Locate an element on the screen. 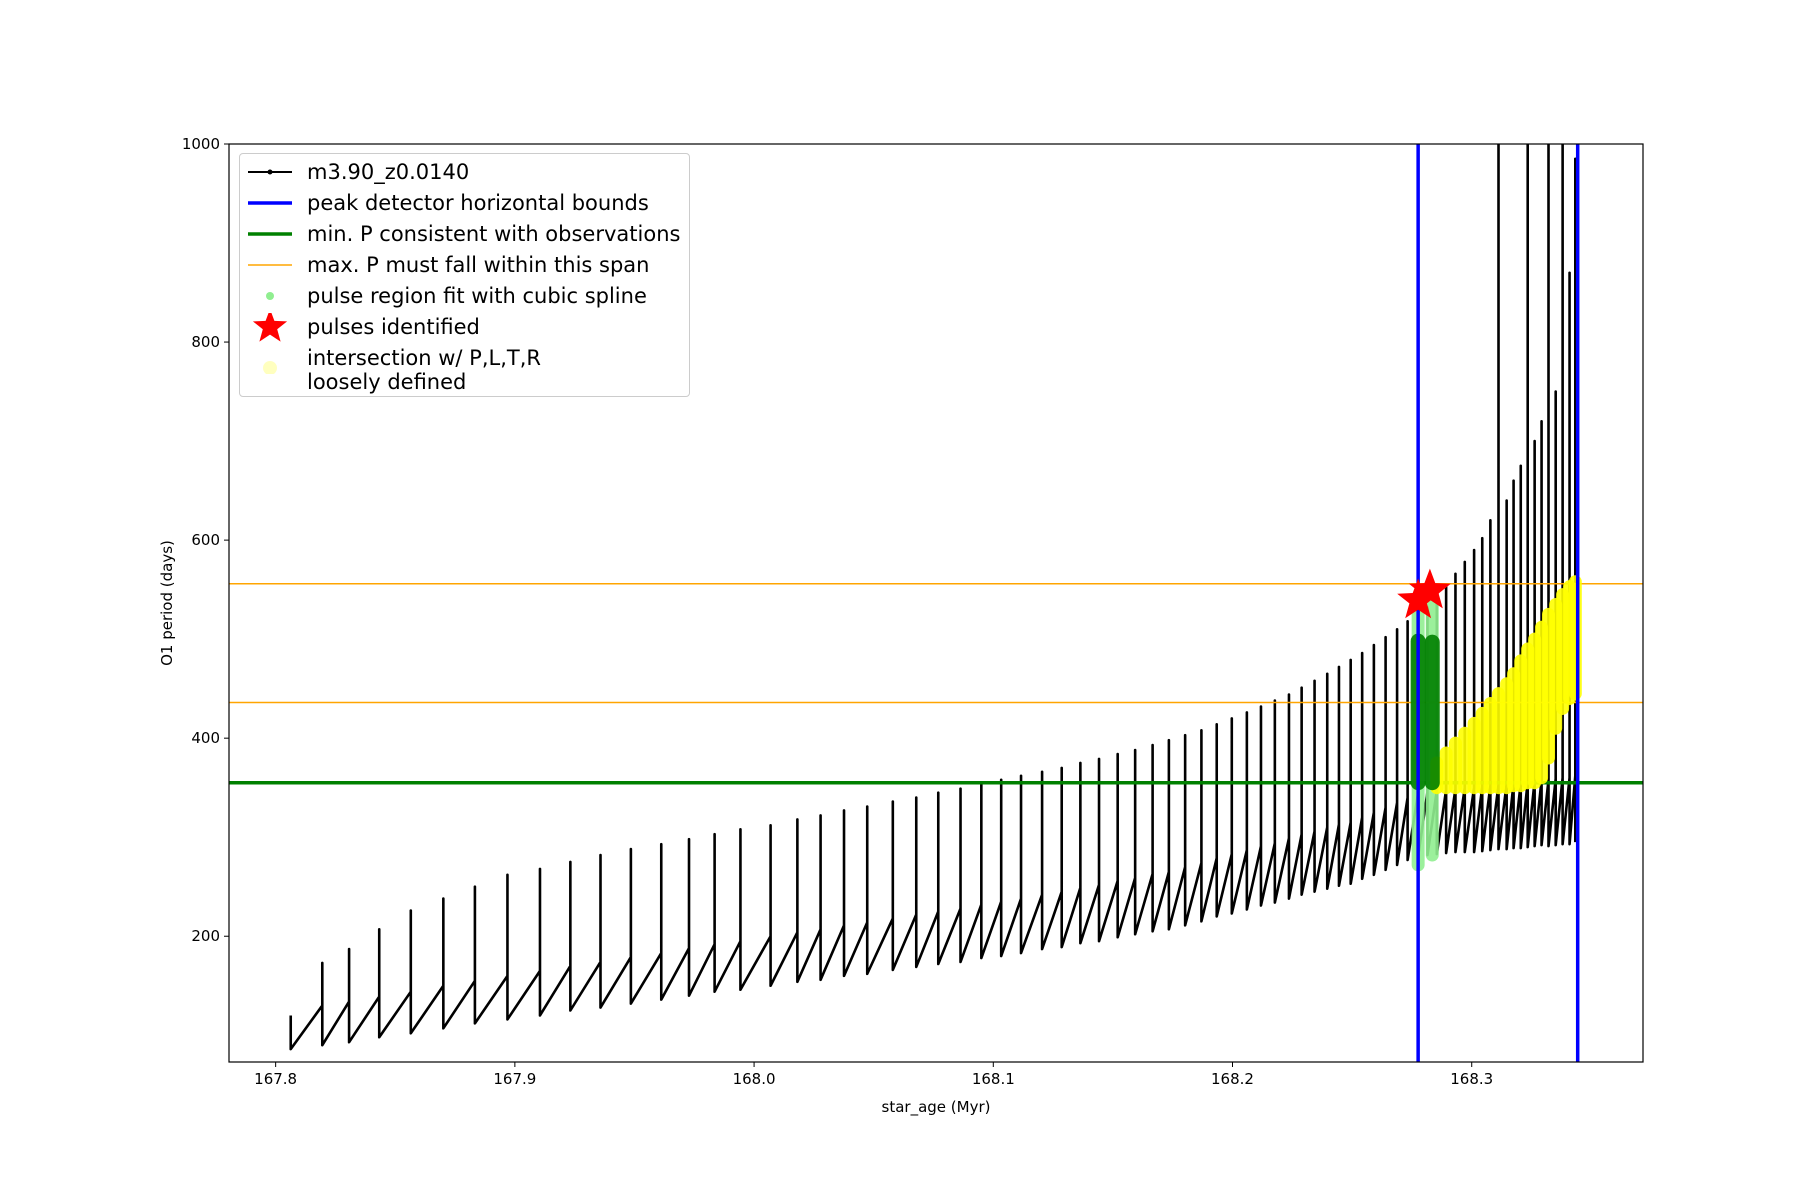 Image resolution: width=1800 pixels, height=1200 pixels. y-tick-label: 800 is located at coordinates (205, 342).